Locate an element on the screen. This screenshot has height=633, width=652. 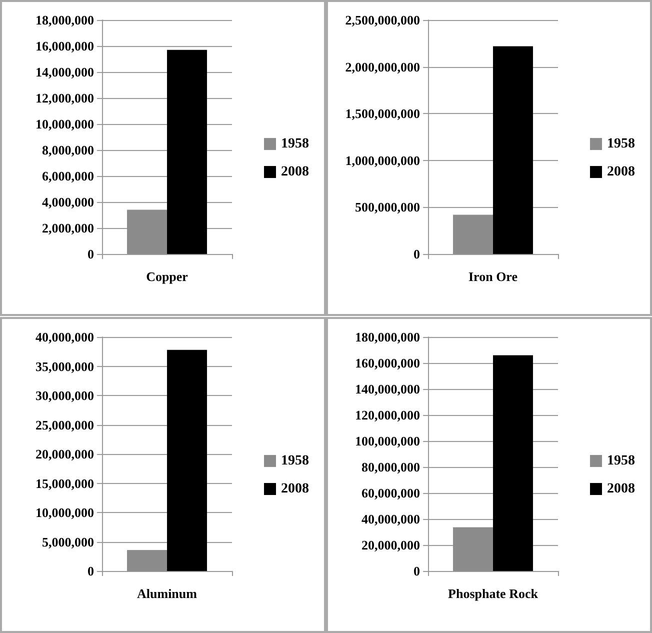
y-tick-label: 25,000,000 is located at coordinates (65, 424).